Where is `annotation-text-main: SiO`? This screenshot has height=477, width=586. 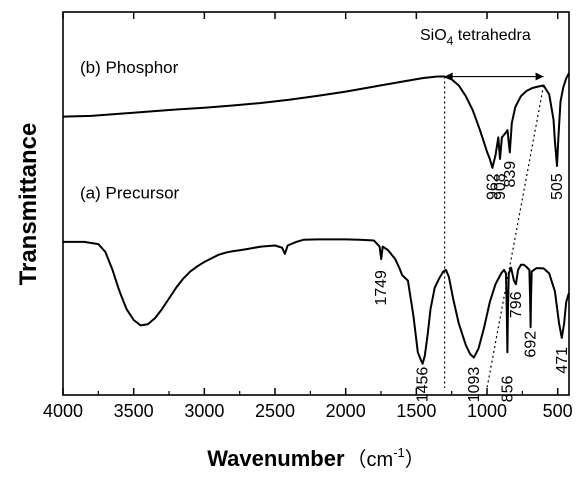 annotation-text-main: SiO is located at coordinates (433, 35).